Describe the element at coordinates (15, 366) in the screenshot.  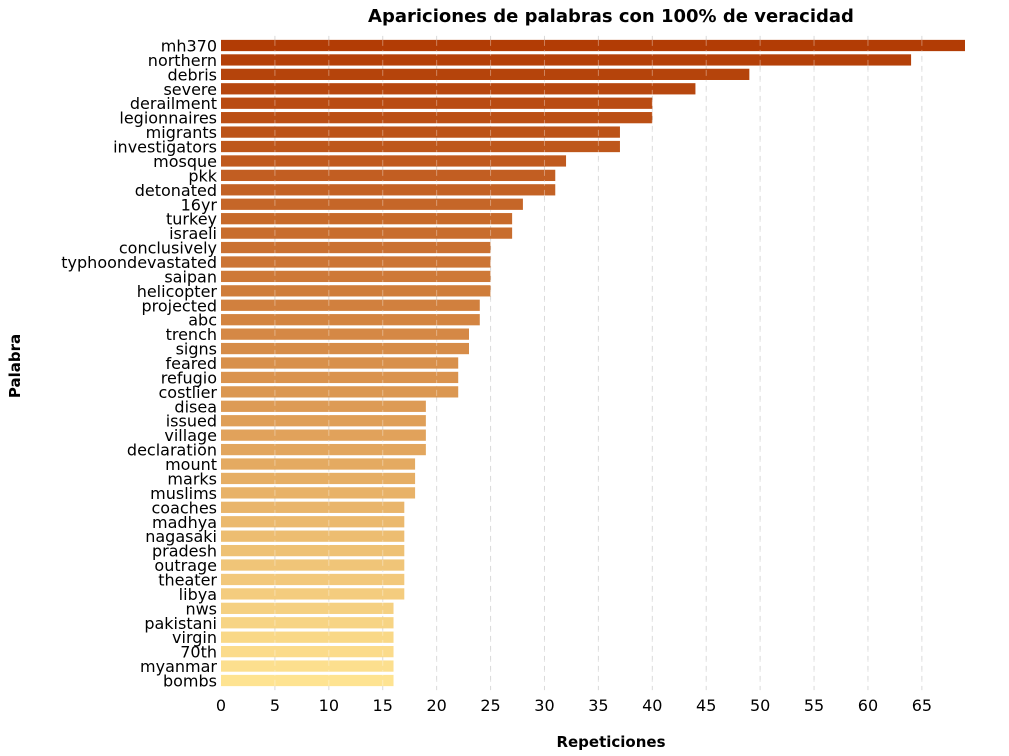
I see `y-axis-label: Palabra` at that location.